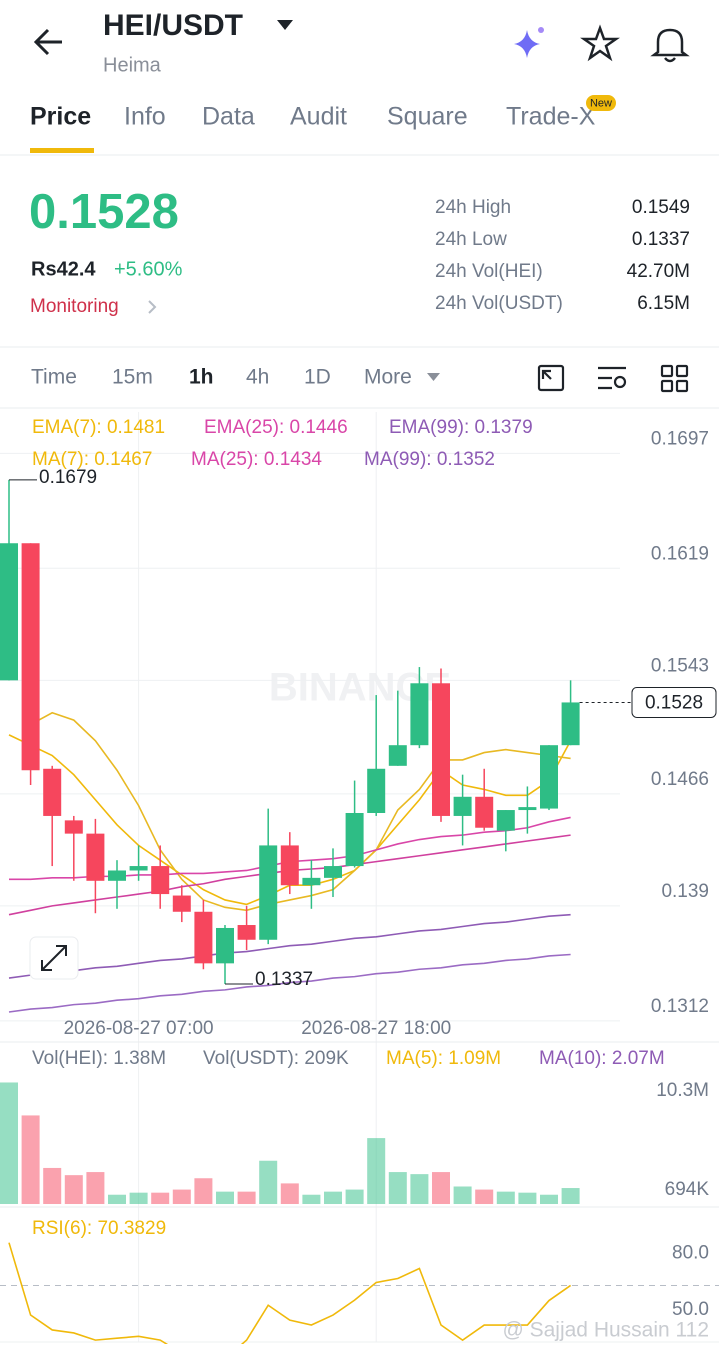  What do you see at coordinates (612, 378) in the screenshot?
I see `indicator-icon` at bounding box center [612, 378].